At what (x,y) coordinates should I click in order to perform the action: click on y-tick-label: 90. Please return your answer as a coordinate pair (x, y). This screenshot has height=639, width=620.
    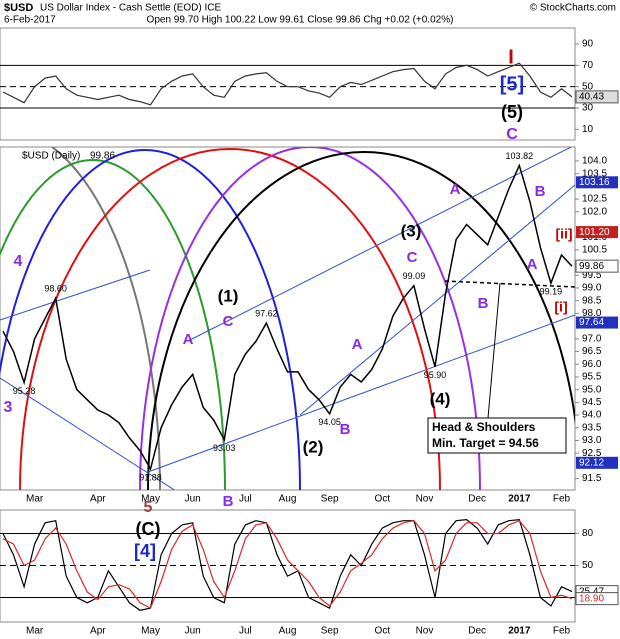
    Looking at the image, I should click on (588, 44).